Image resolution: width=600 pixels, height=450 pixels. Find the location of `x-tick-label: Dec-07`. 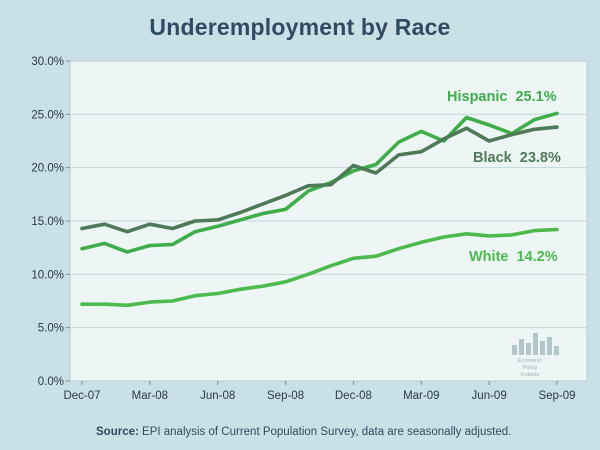

x-tick-label: Dec-07 is located at coordinates (81, 396).